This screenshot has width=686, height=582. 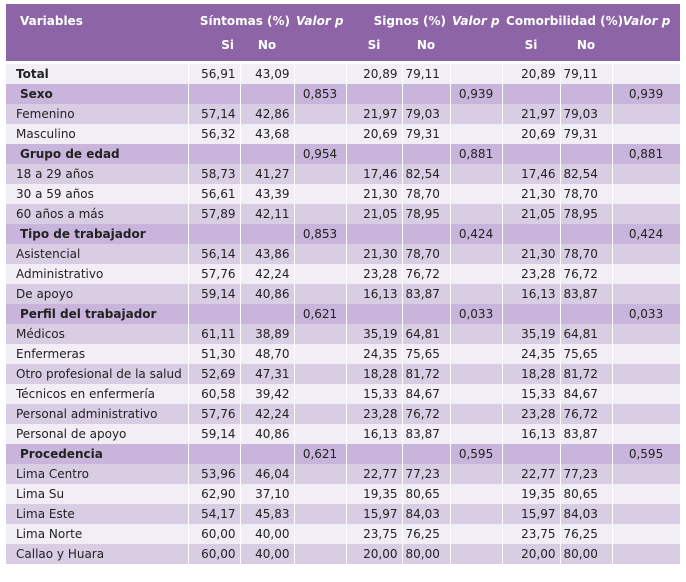 What do you see at coordinates (97, 434) in the screenshot?
I see `row-label: Personal de apoyo` at bounding box center [97, 434].